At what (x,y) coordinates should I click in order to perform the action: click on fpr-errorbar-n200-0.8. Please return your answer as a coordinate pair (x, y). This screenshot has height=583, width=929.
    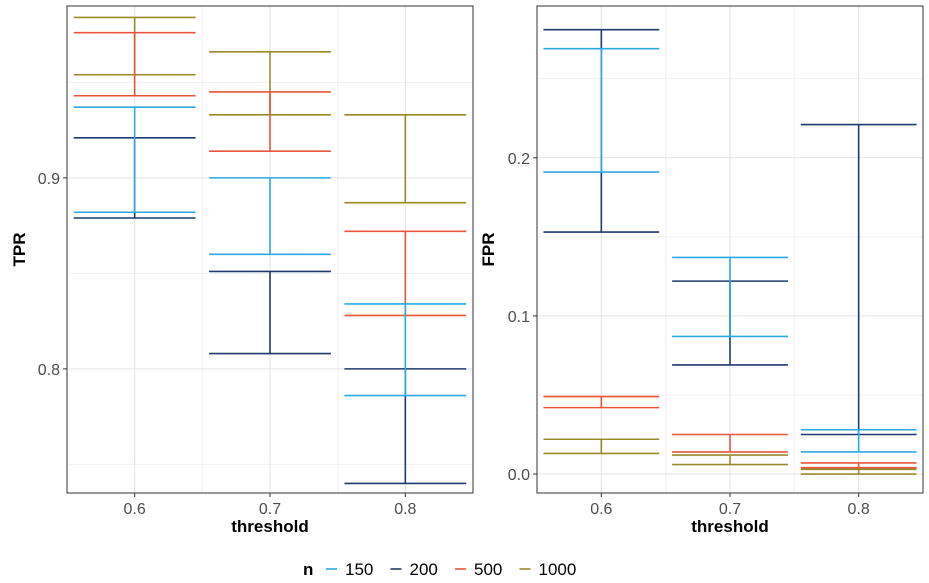
    Looking at the image, I should click on (858, 279).